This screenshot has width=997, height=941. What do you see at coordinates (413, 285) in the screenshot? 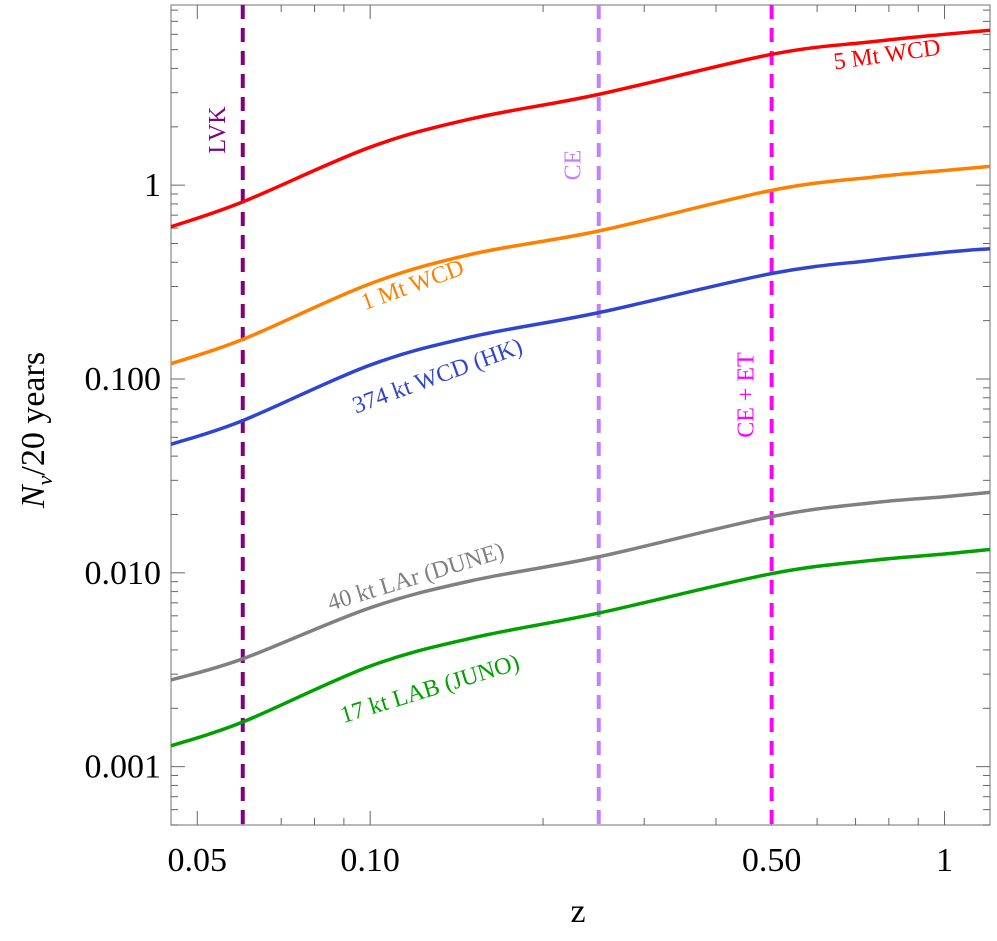
I see `series-label: 1 Mt WCD` at bounding box center [413, 285].